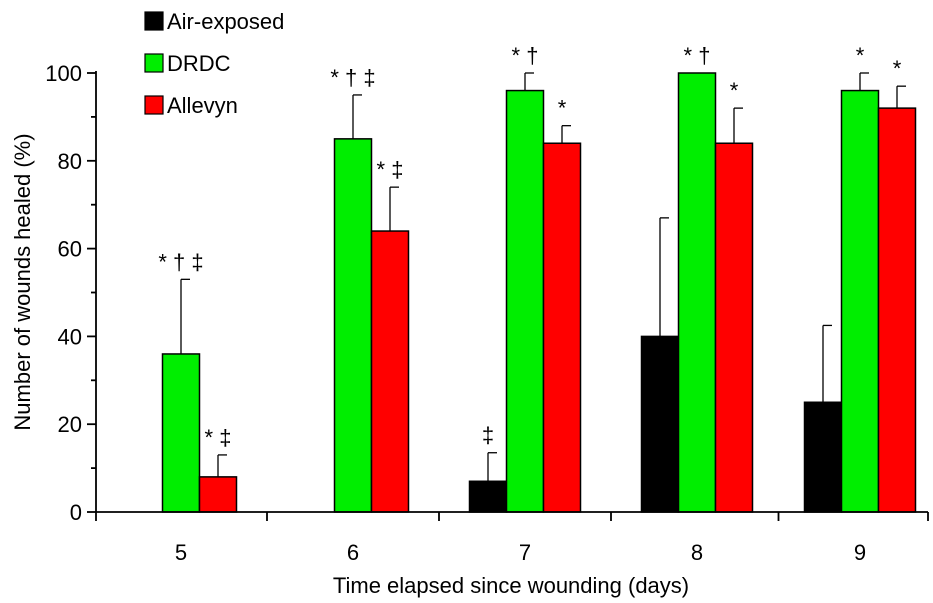 The width and height of the screenshot is (933, 603). I want to click on significance-annotation: ‡, so click(488, 435).